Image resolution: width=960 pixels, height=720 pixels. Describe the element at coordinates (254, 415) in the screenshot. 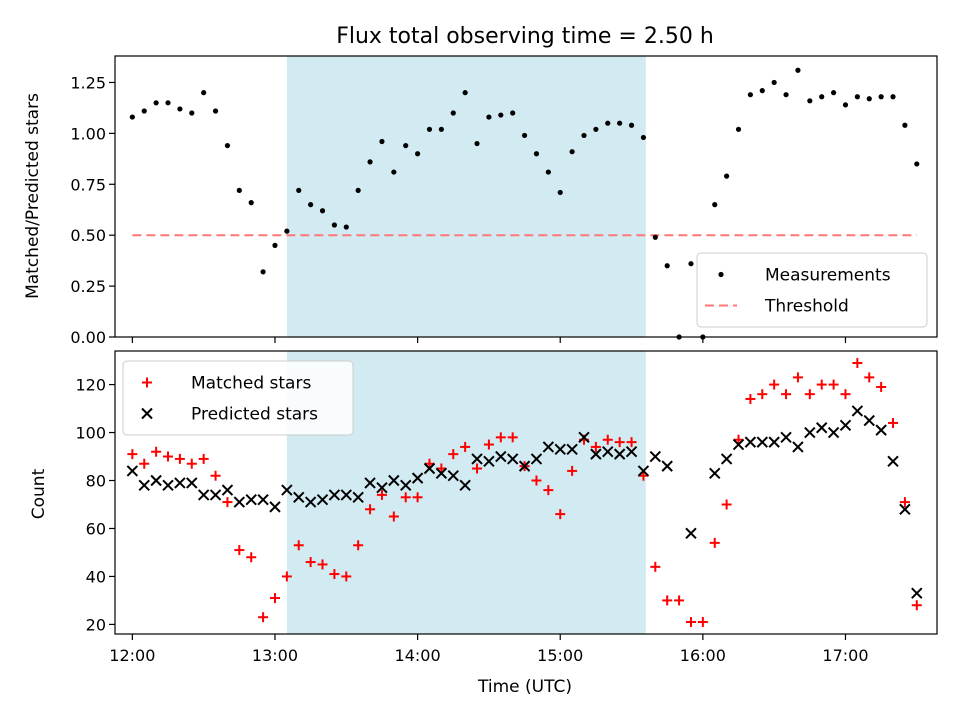

I see `legend-label: Predicted stars` at that location.